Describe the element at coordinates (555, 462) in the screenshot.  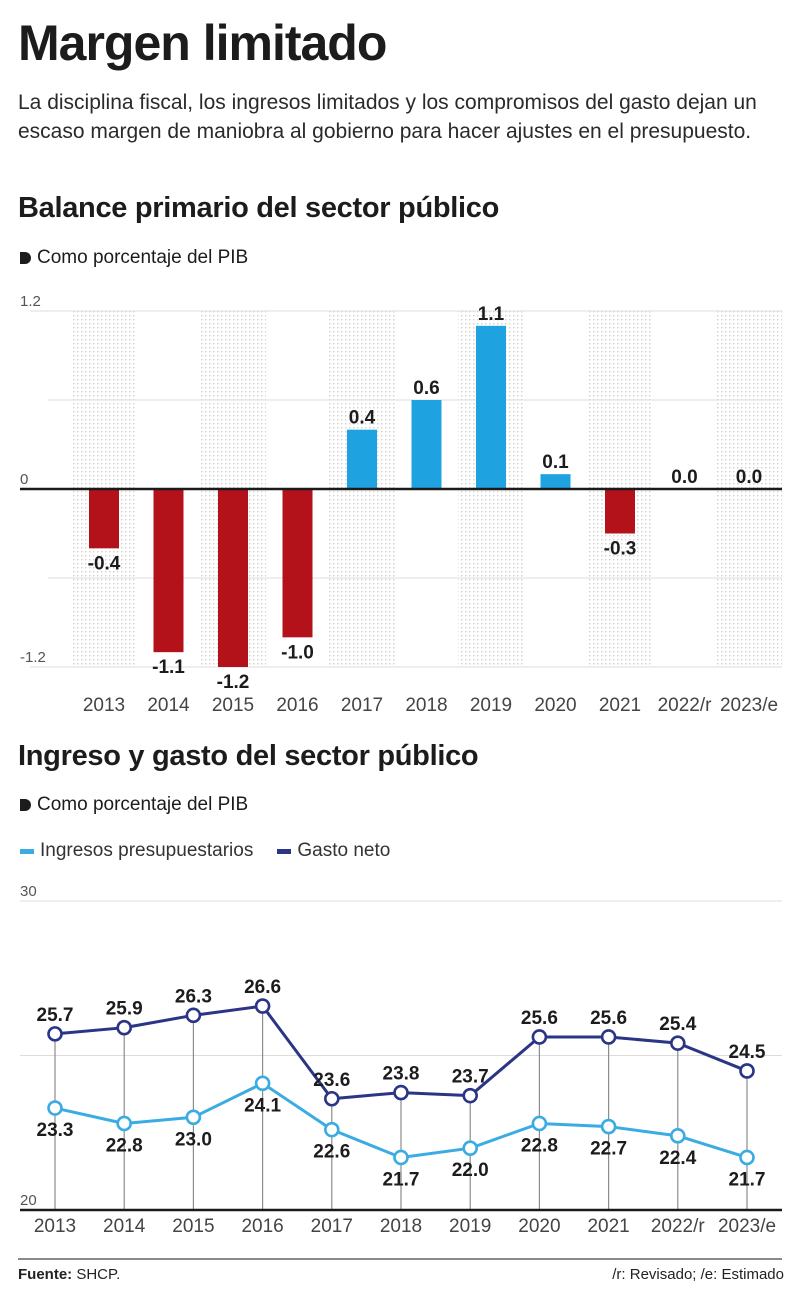
I see `bar-value-label: 0.1` at that location.